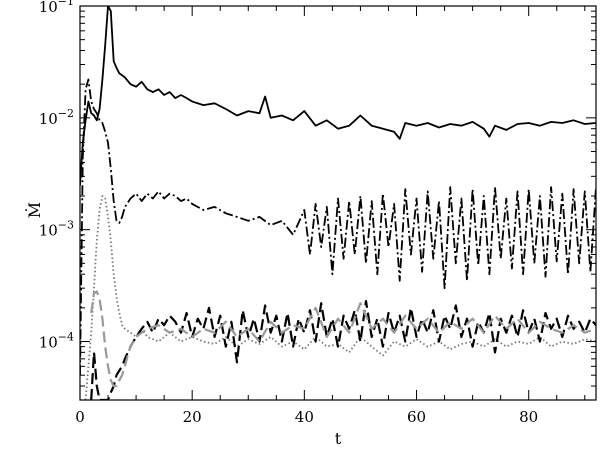 The height and width of the screenshot is (450, 600). Describe the element at coordinates (80, 417) in the screenshot. I see `x-tick-label: 0` at that location.